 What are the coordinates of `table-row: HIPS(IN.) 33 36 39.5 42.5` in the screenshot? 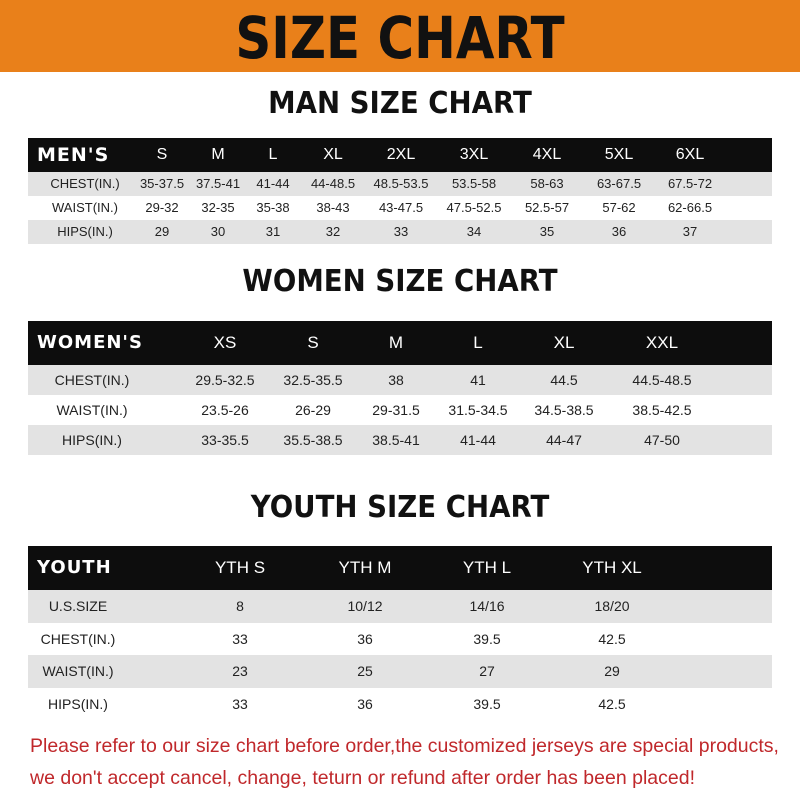 It's located at (400, 703).